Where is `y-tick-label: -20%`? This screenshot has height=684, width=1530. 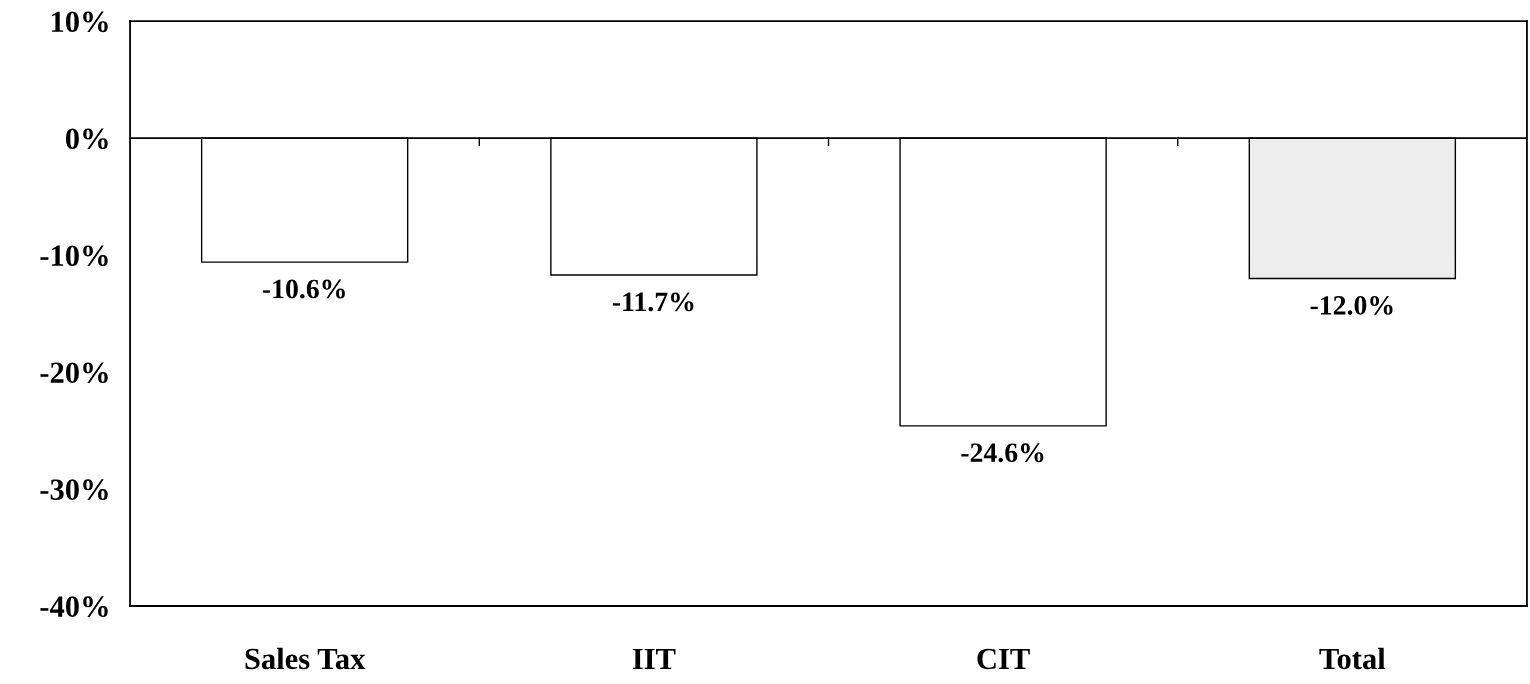
y-tick-label: -20% is located at coordinates (74, 373).